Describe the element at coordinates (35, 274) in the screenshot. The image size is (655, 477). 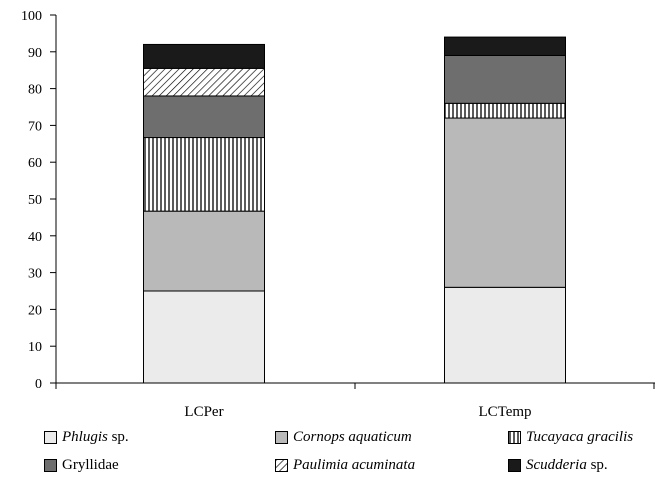
I see `y-tick-label: 30` at that location.